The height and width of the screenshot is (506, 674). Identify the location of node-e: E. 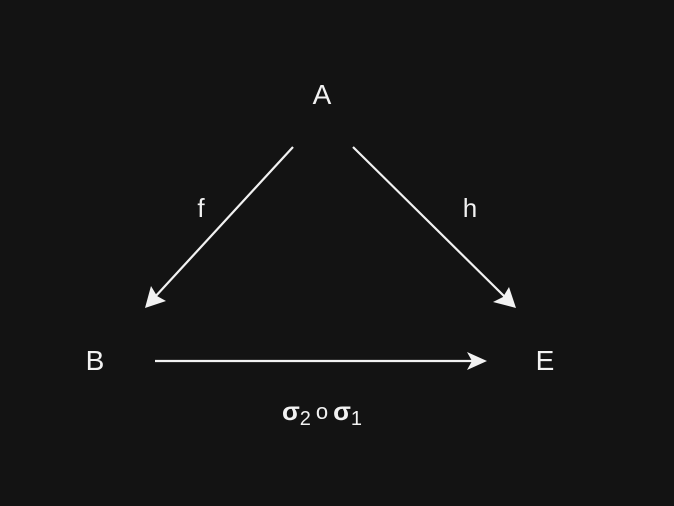
(545, 360).